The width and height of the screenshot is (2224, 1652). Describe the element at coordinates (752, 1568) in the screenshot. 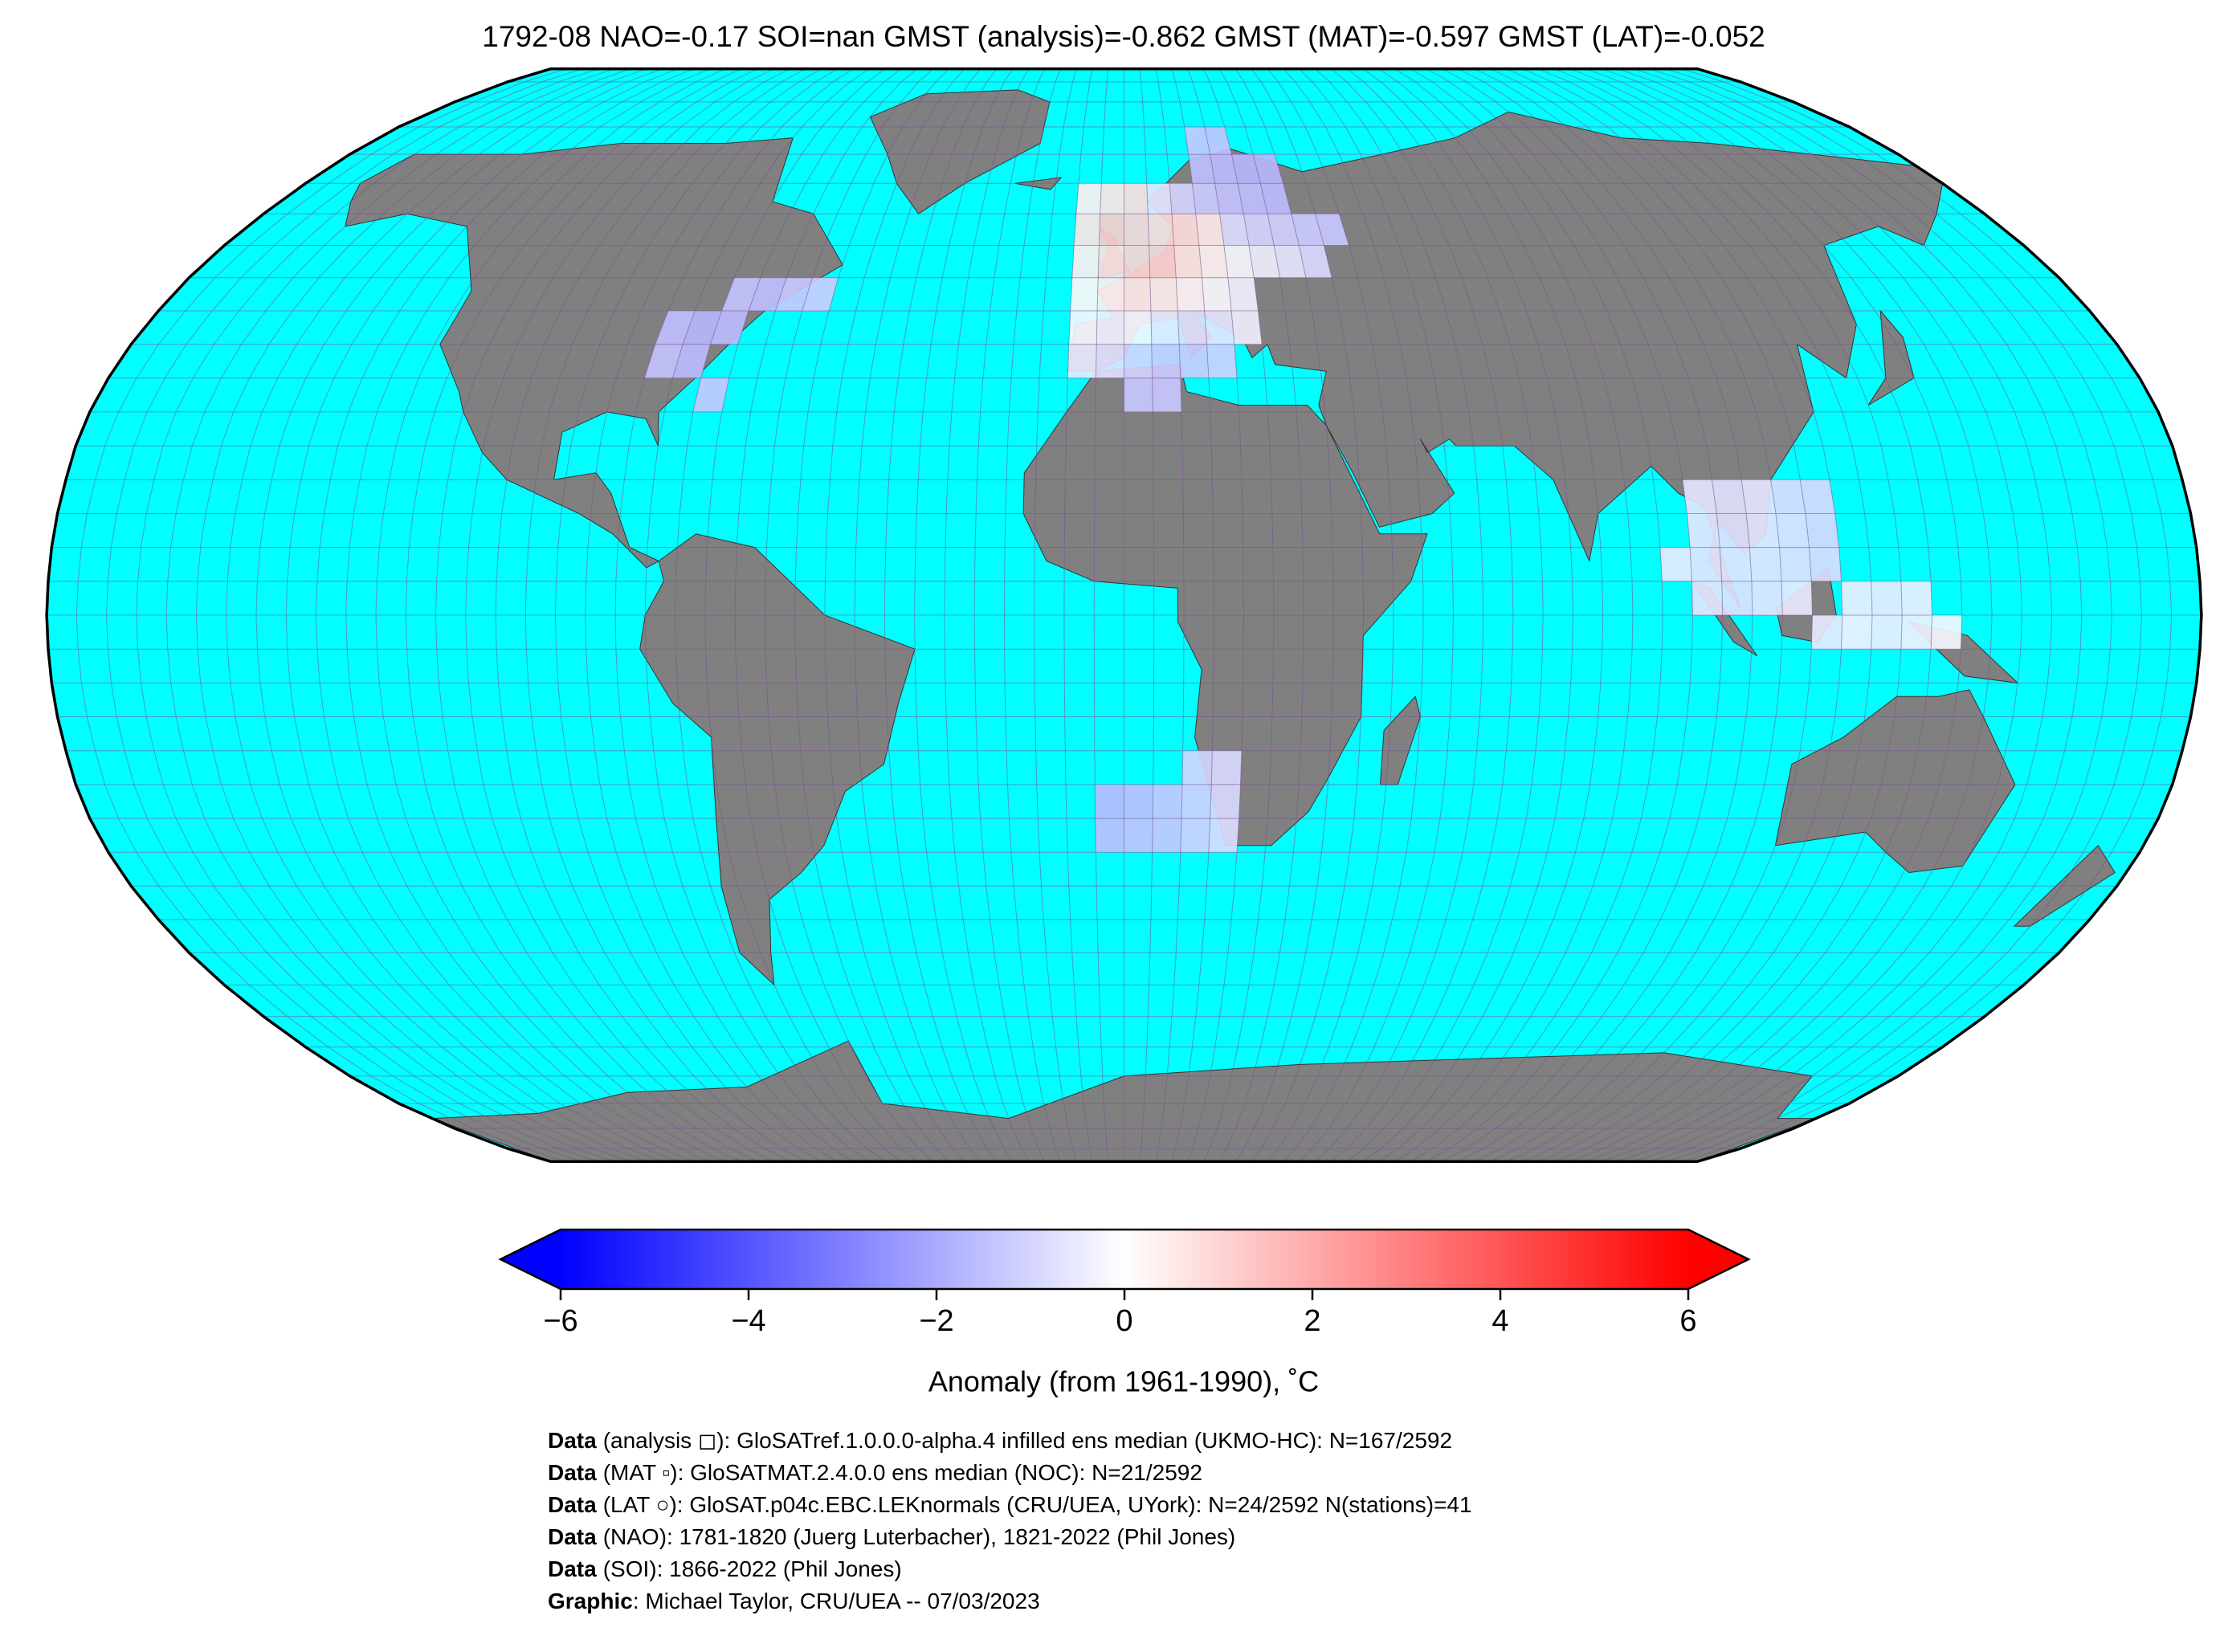

I see `footer-text: (SOI): 1866-2022 (Phil Jones)` at that location.